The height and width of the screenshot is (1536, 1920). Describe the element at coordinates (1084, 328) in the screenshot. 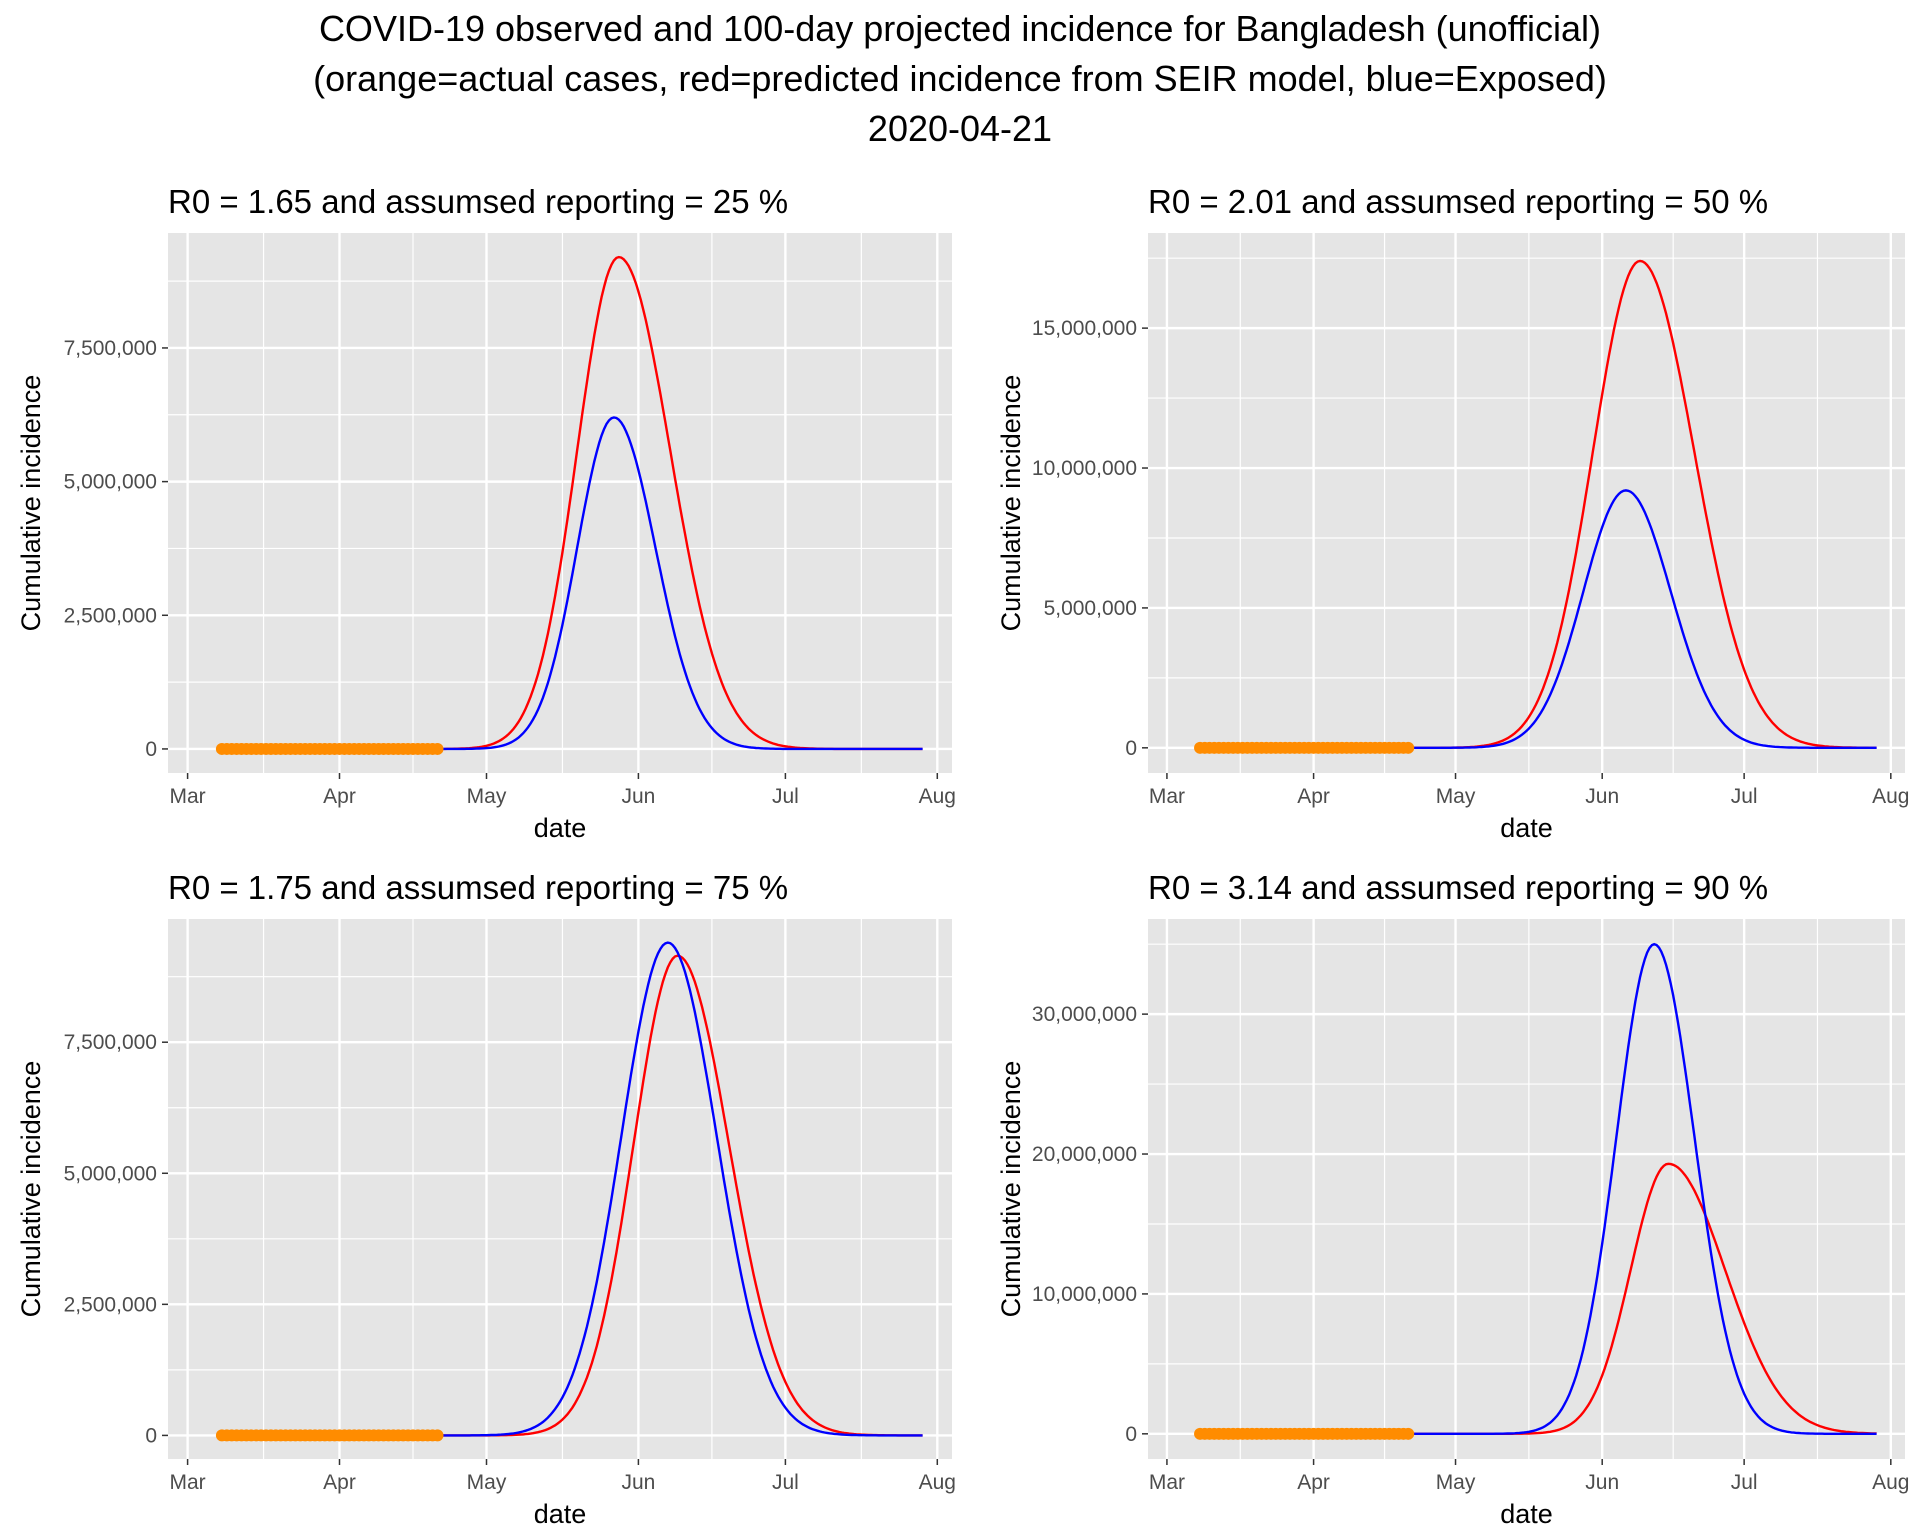

I see `y-tick-label: 15,000,000` at that location.